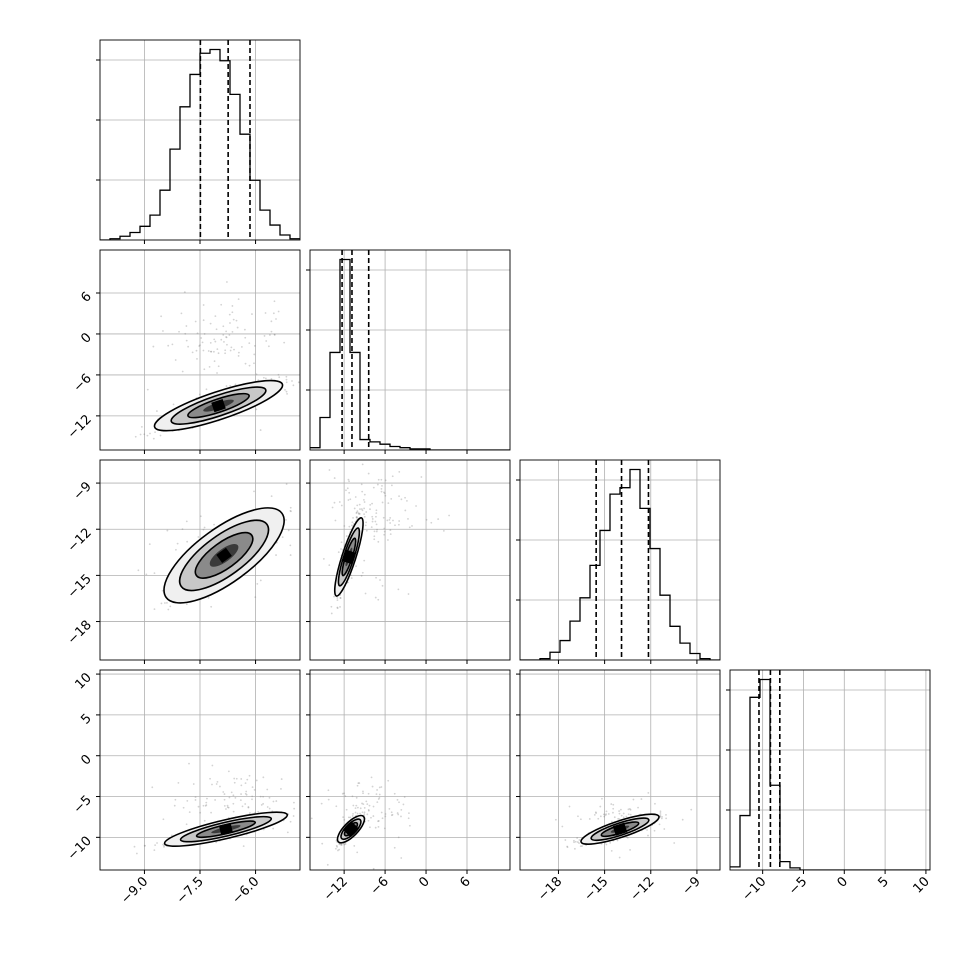 This screenshot has height=970, width=970. I want to click on y-tick-label: 0, so click(86, 338).